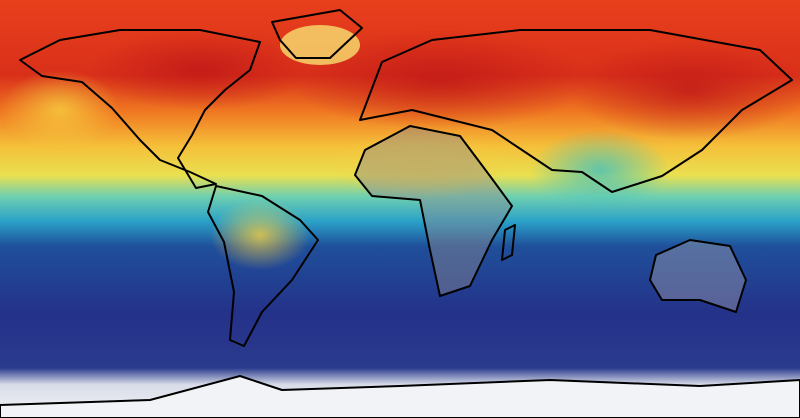 The width and height of the screenshot is (800, 418). I want to click on south-america, so click(263, 266).